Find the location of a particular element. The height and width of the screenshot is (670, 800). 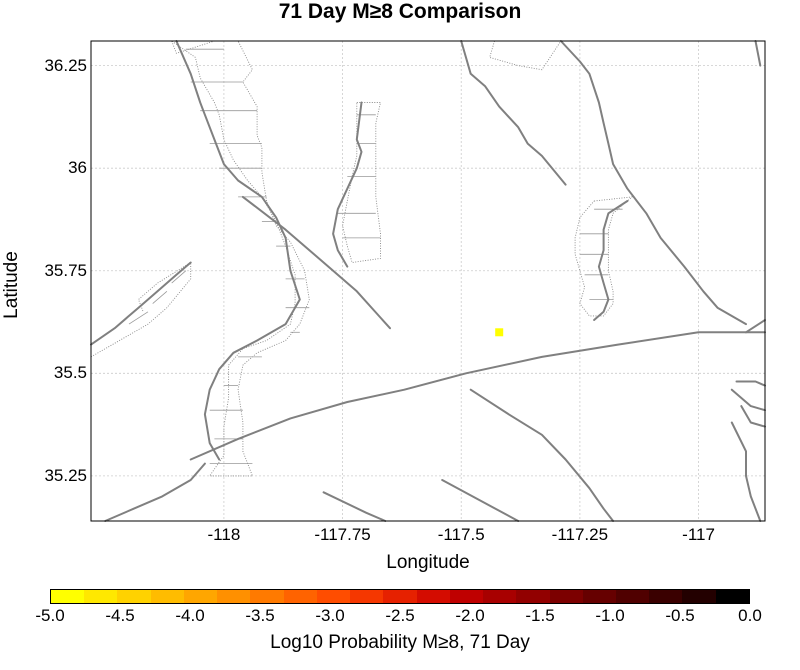

colorbar-tick-label: -3.0 is located at coordinates (330, 615).